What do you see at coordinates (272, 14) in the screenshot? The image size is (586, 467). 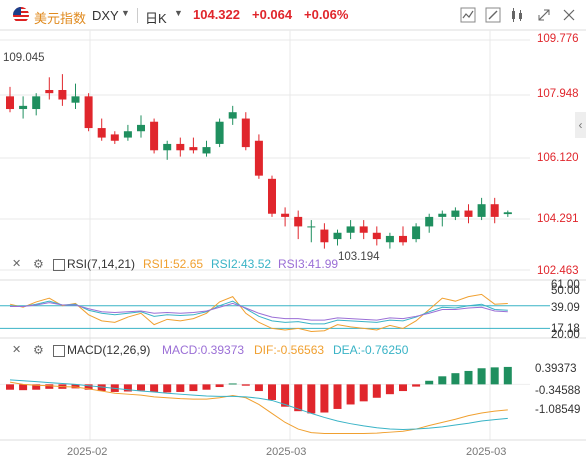 I see `price-change: +0.064` at bounding box center [272, 14].